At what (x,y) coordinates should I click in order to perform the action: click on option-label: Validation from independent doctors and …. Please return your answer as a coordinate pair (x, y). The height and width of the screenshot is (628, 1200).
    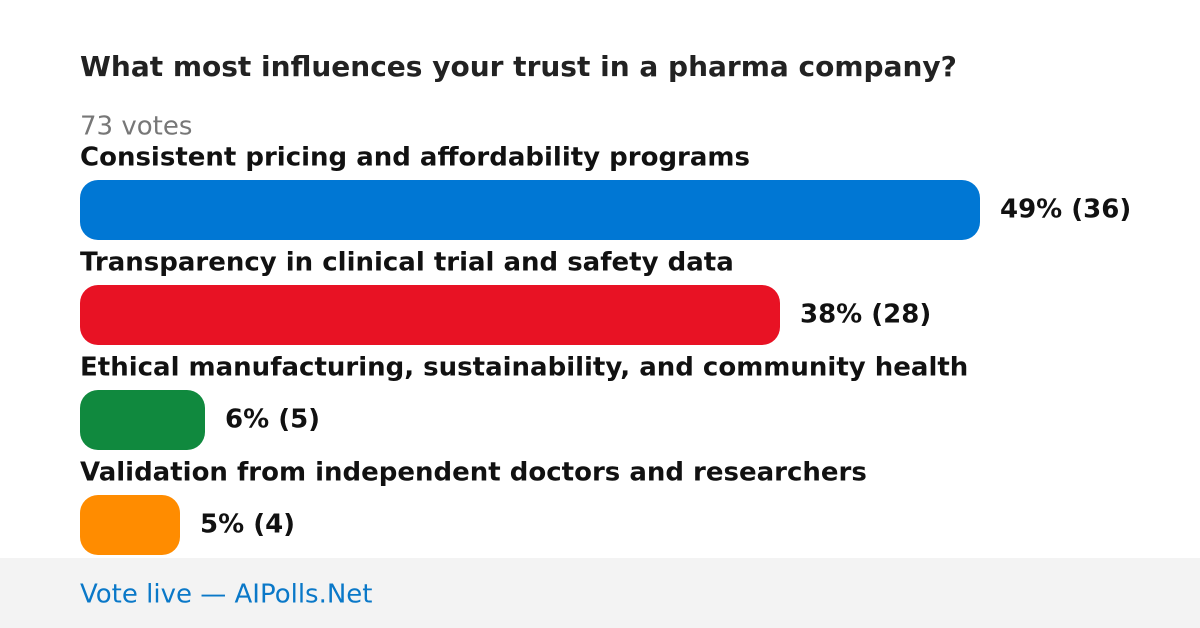
    Looking at the image, I should click on (473, 473).